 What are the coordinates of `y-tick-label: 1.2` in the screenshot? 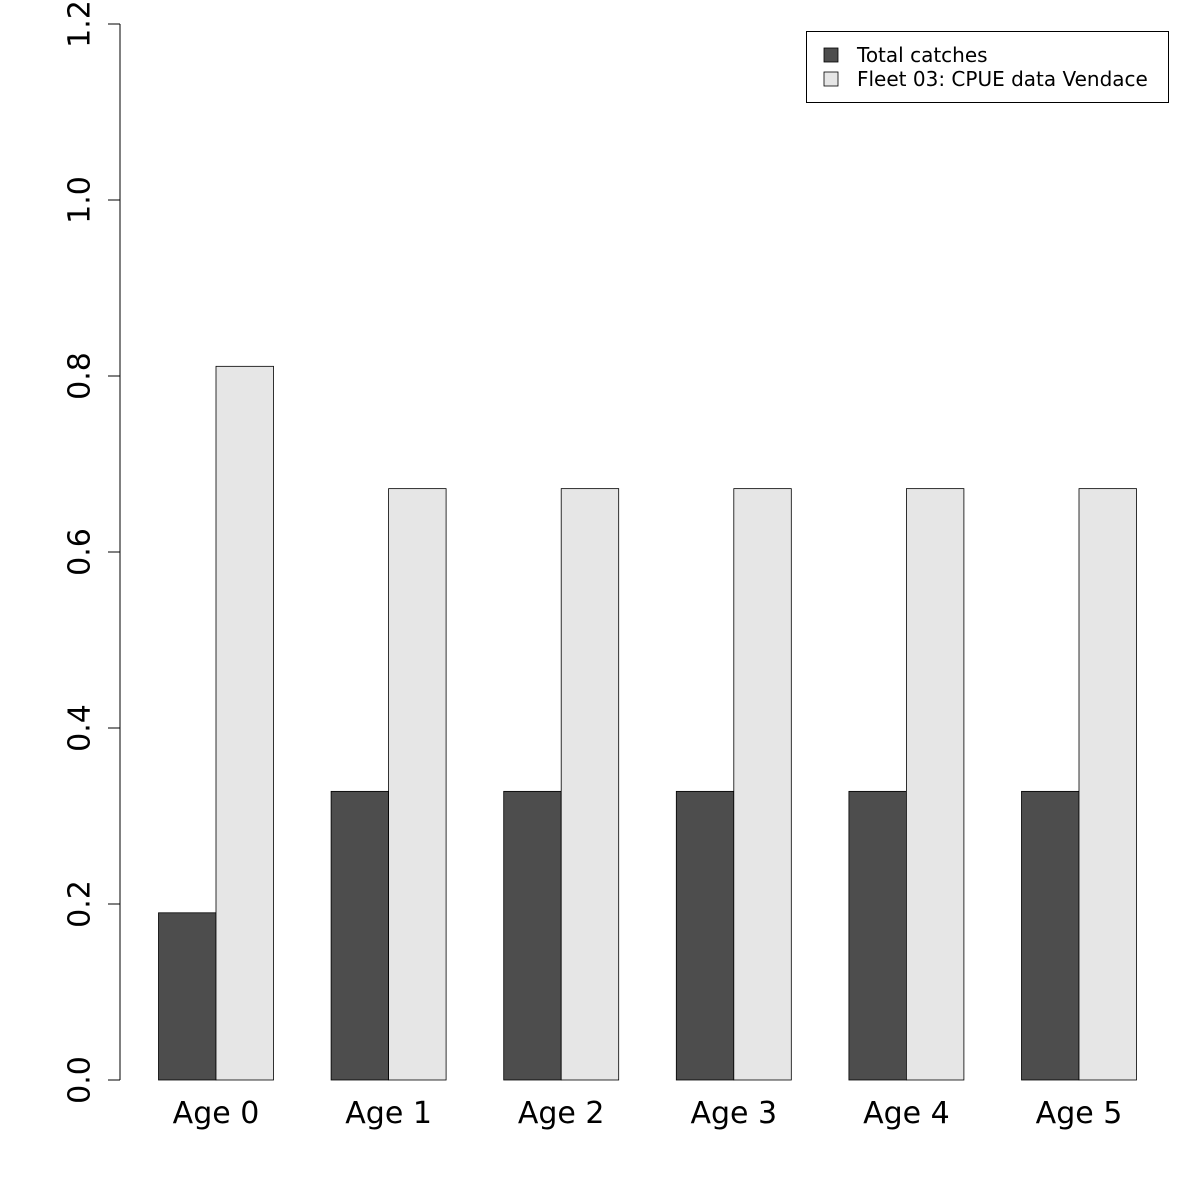 It's located at (80, 24).